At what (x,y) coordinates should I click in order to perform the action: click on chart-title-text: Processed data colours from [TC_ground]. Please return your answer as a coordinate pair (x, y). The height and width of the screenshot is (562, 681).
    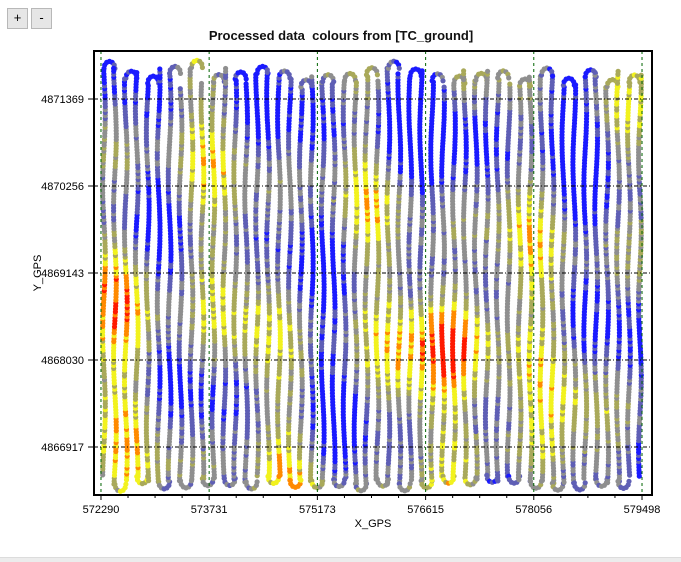
    Looking at the image, I should click on (341, 35).